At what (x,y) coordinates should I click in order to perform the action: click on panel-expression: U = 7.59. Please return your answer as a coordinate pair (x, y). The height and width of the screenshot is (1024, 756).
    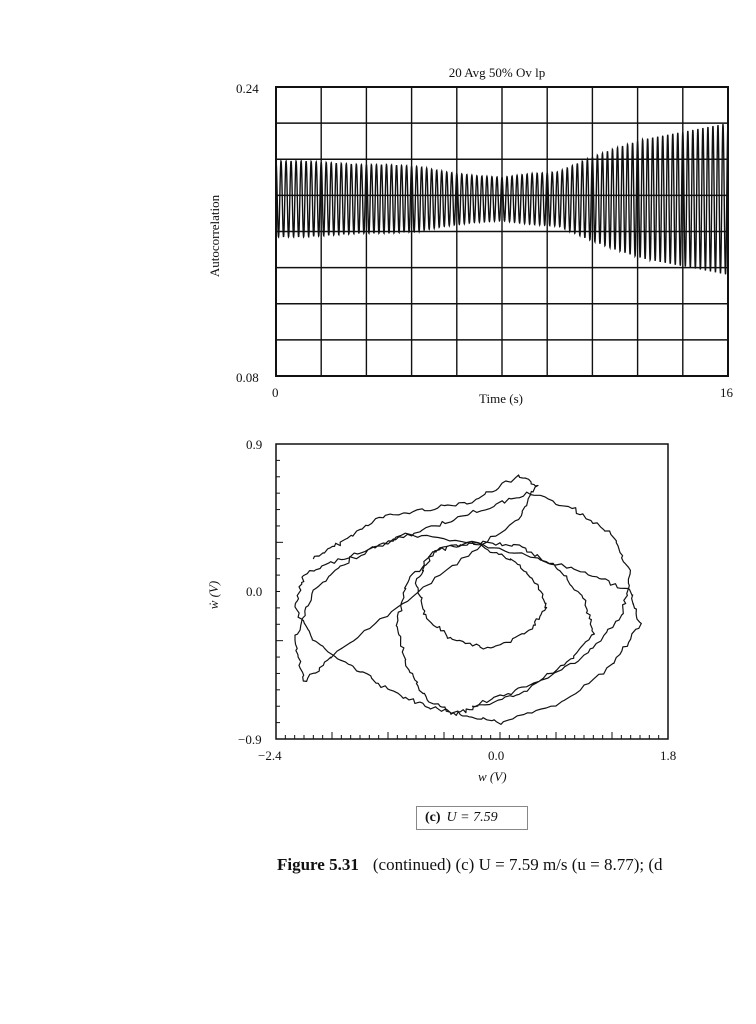
    Looking at the image, I should click on (472, 817).